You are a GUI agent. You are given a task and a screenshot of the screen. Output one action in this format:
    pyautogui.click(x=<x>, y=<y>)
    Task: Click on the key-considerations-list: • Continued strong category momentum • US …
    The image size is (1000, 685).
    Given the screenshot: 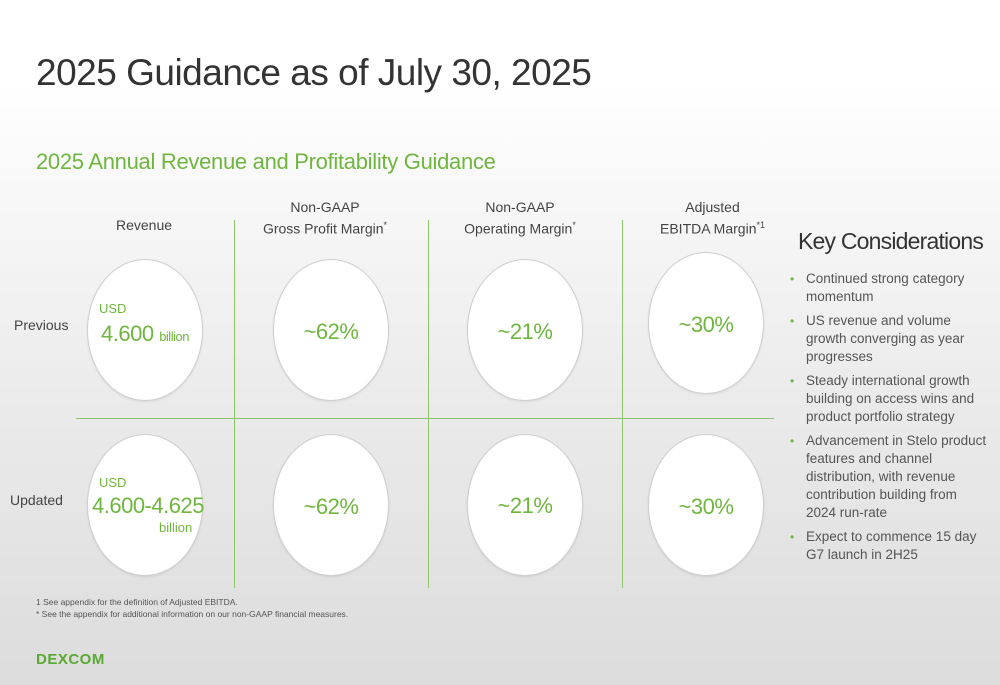 What is the action you would take?
    pyautogui.click(x=890, y=420)
    